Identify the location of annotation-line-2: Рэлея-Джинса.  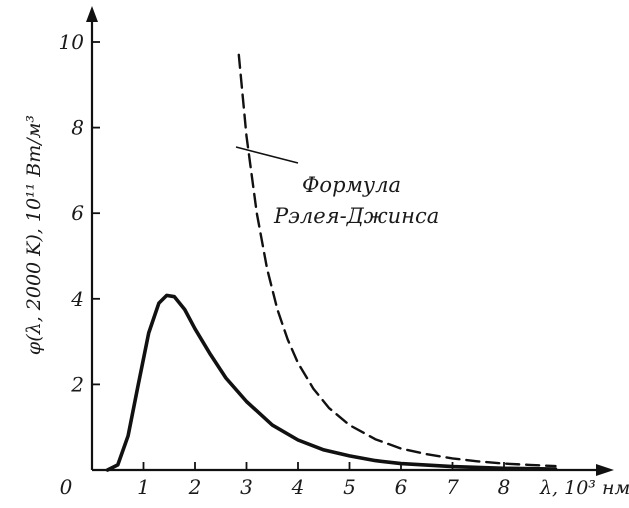
(356, 216).